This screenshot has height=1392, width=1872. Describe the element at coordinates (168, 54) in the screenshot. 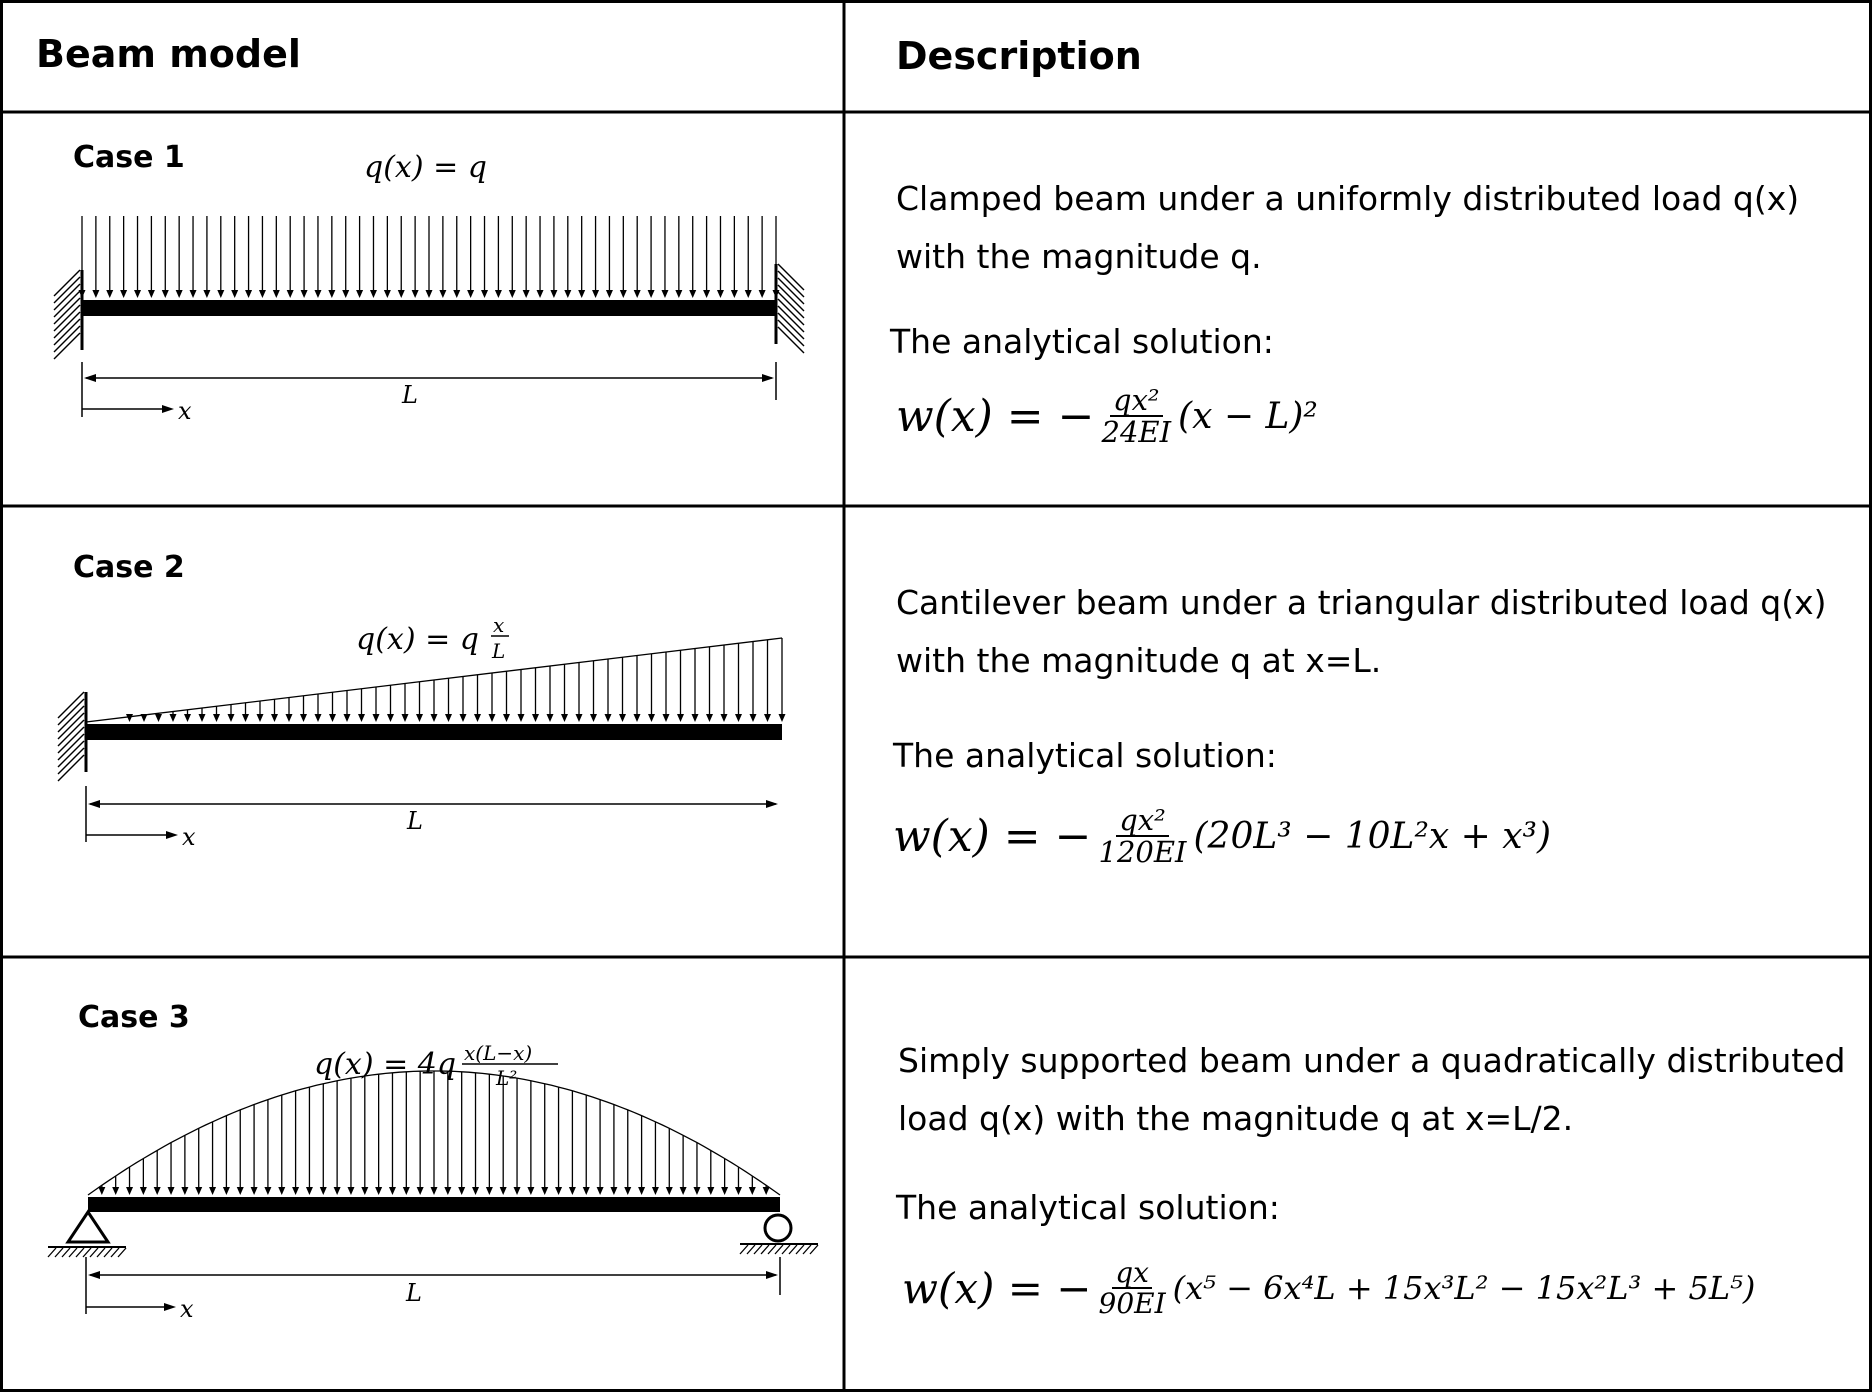

I see `header-beam-model: Beam model` at that location.